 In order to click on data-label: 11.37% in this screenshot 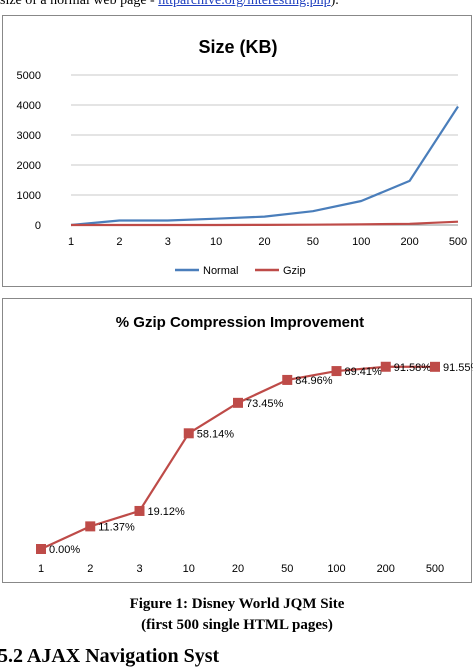, I will do `click(116, 527)`.